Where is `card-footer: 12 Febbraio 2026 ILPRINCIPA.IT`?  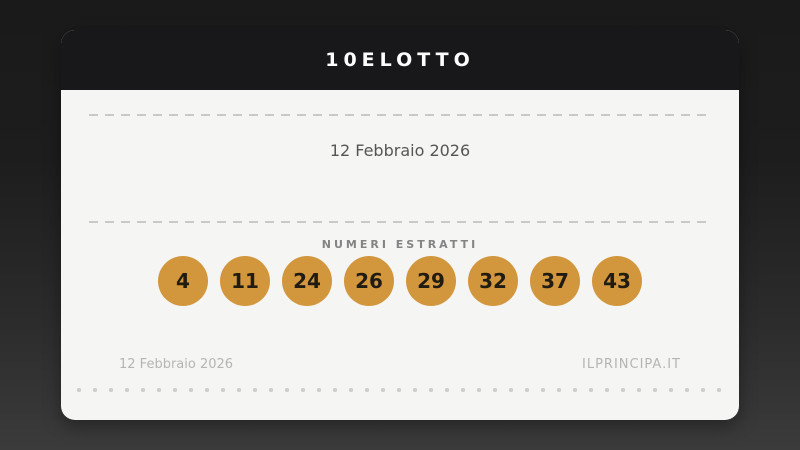 card-footer: 12 Febbraio 2026 ILPRINCIPA.IT is located at coordinates (400, 365).